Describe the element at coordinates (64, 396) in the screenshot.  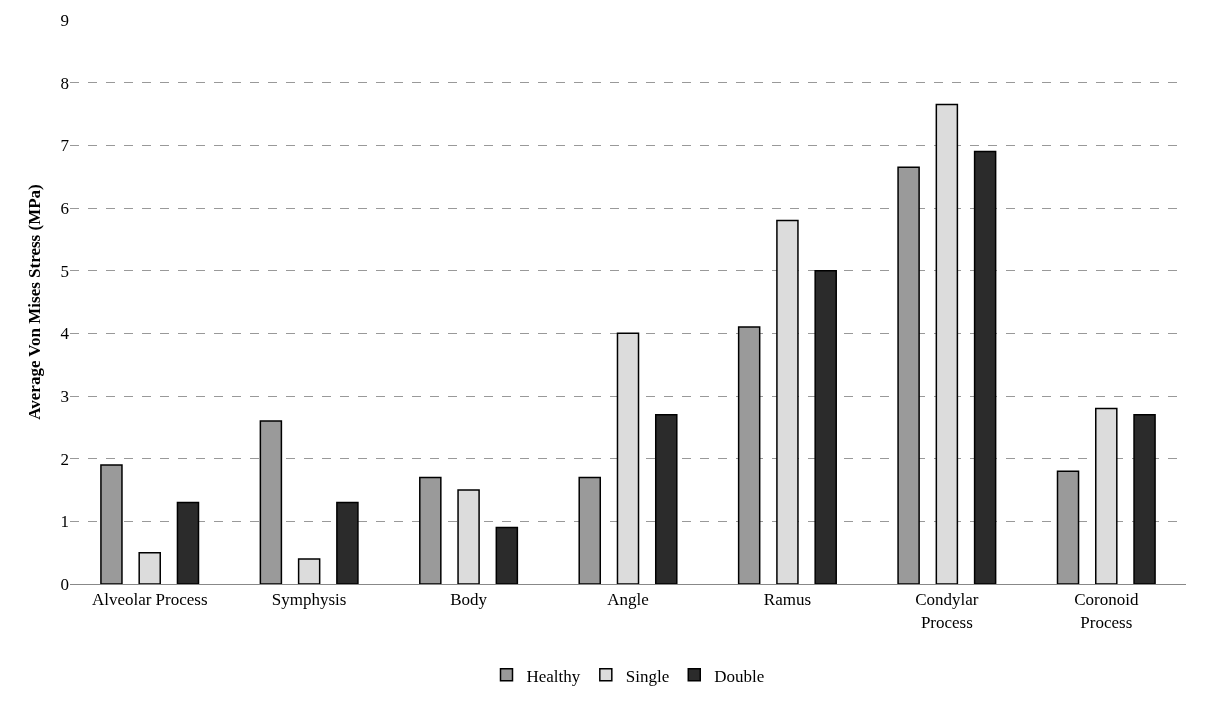
I see `y-tick-label: 3` at that location.